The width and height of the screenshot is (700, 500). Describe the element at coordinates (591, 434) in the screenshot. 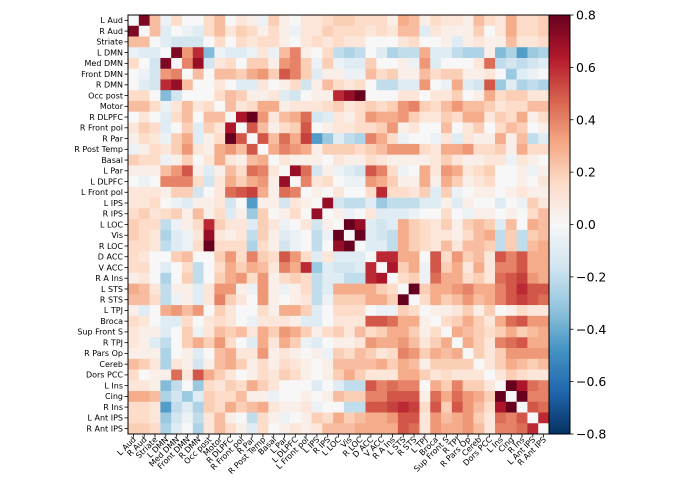

I see `colorbar-tick-label: −0.8` at that location.